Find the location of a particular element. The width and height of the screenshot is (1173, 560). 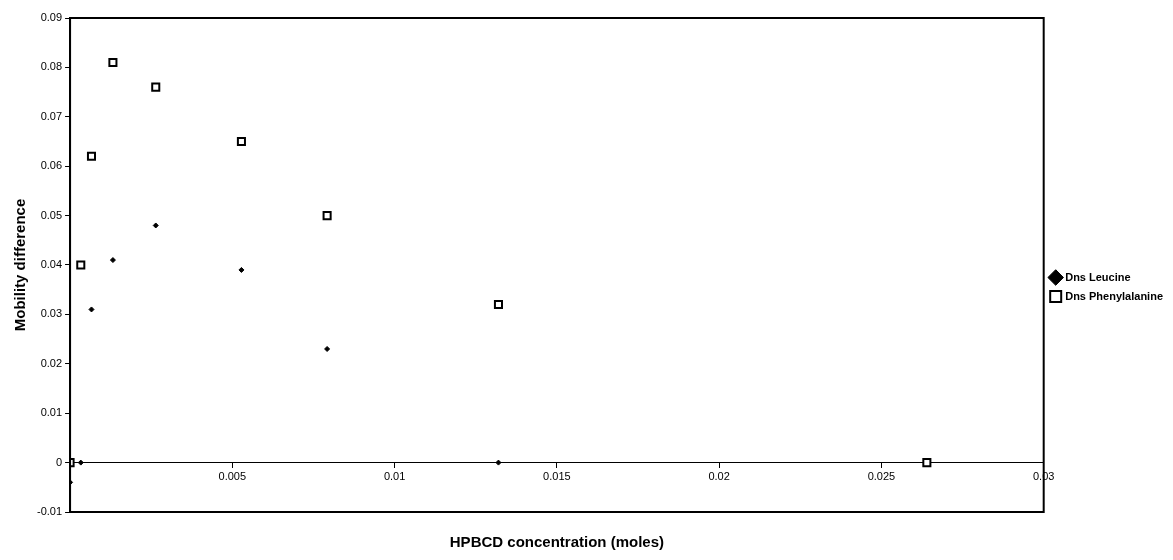

y-tick-label: 0.05 is located at coordinates (51, 214).